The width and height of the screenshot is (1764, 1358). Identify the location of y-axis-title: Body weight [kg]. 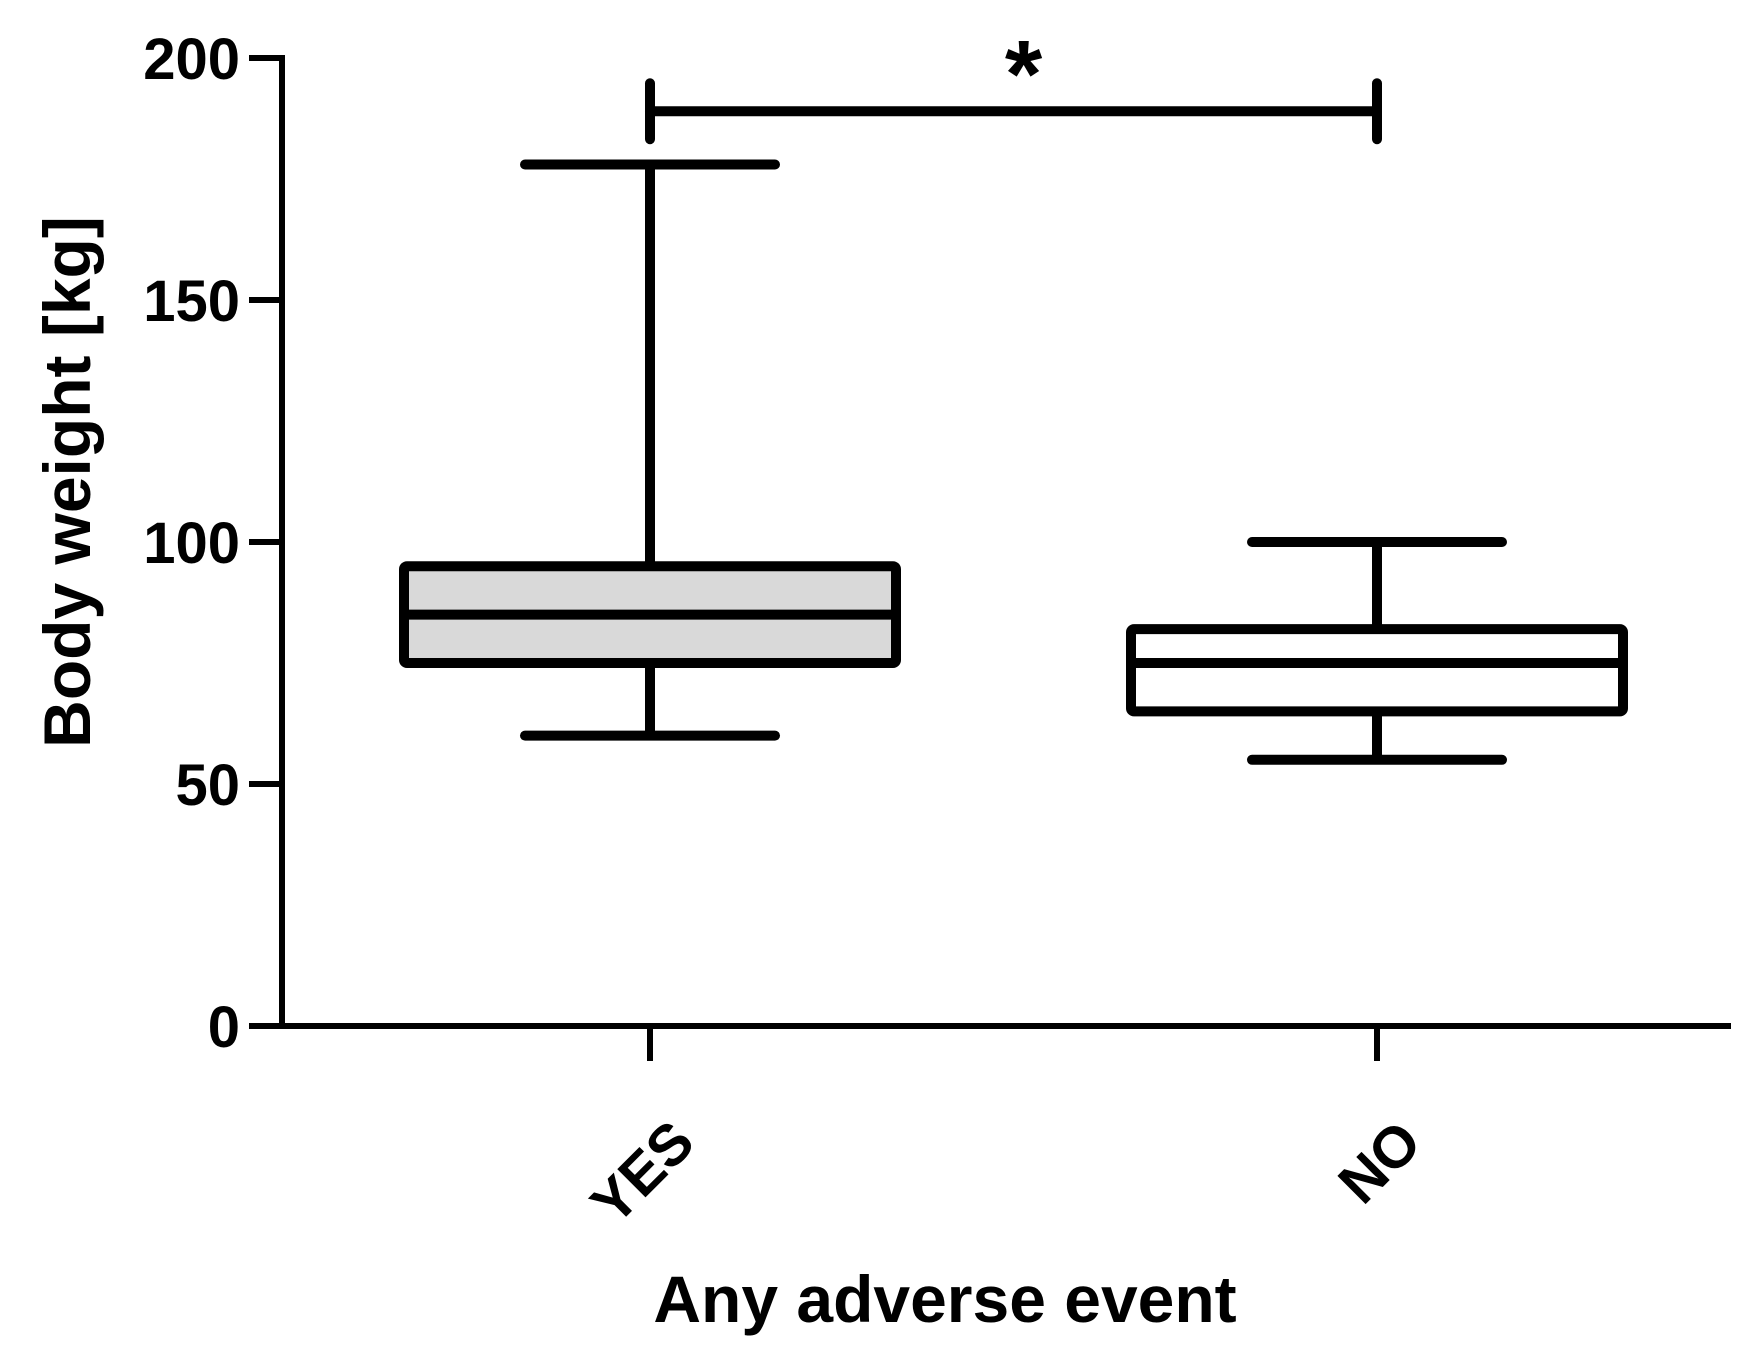
(67, 482).